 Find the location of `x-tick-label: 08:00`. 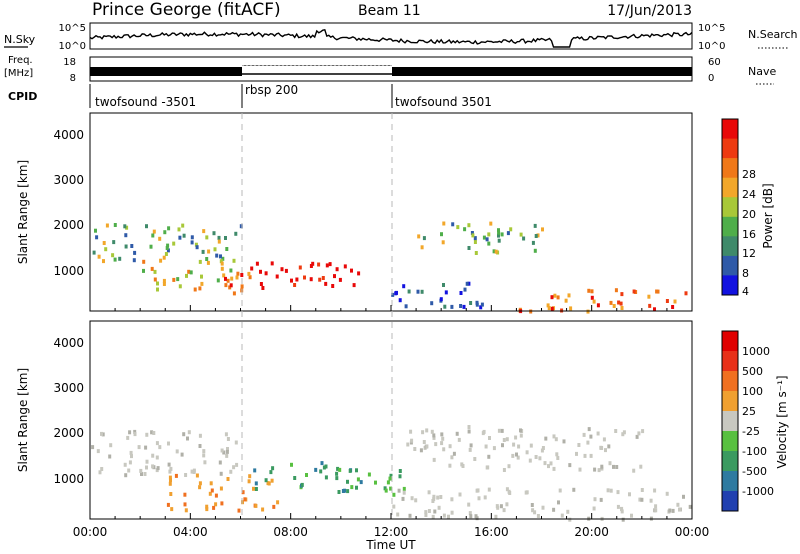

x-tick-label: 08:00 is located at coordinates (290, 532).